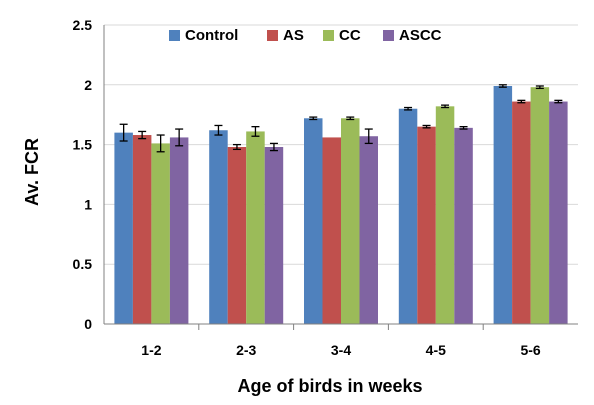 The image size is (594, 405). Describe the element at coordinates (151, 350) in the screenshot. I see `x-tick-label: 1-2` at that location.